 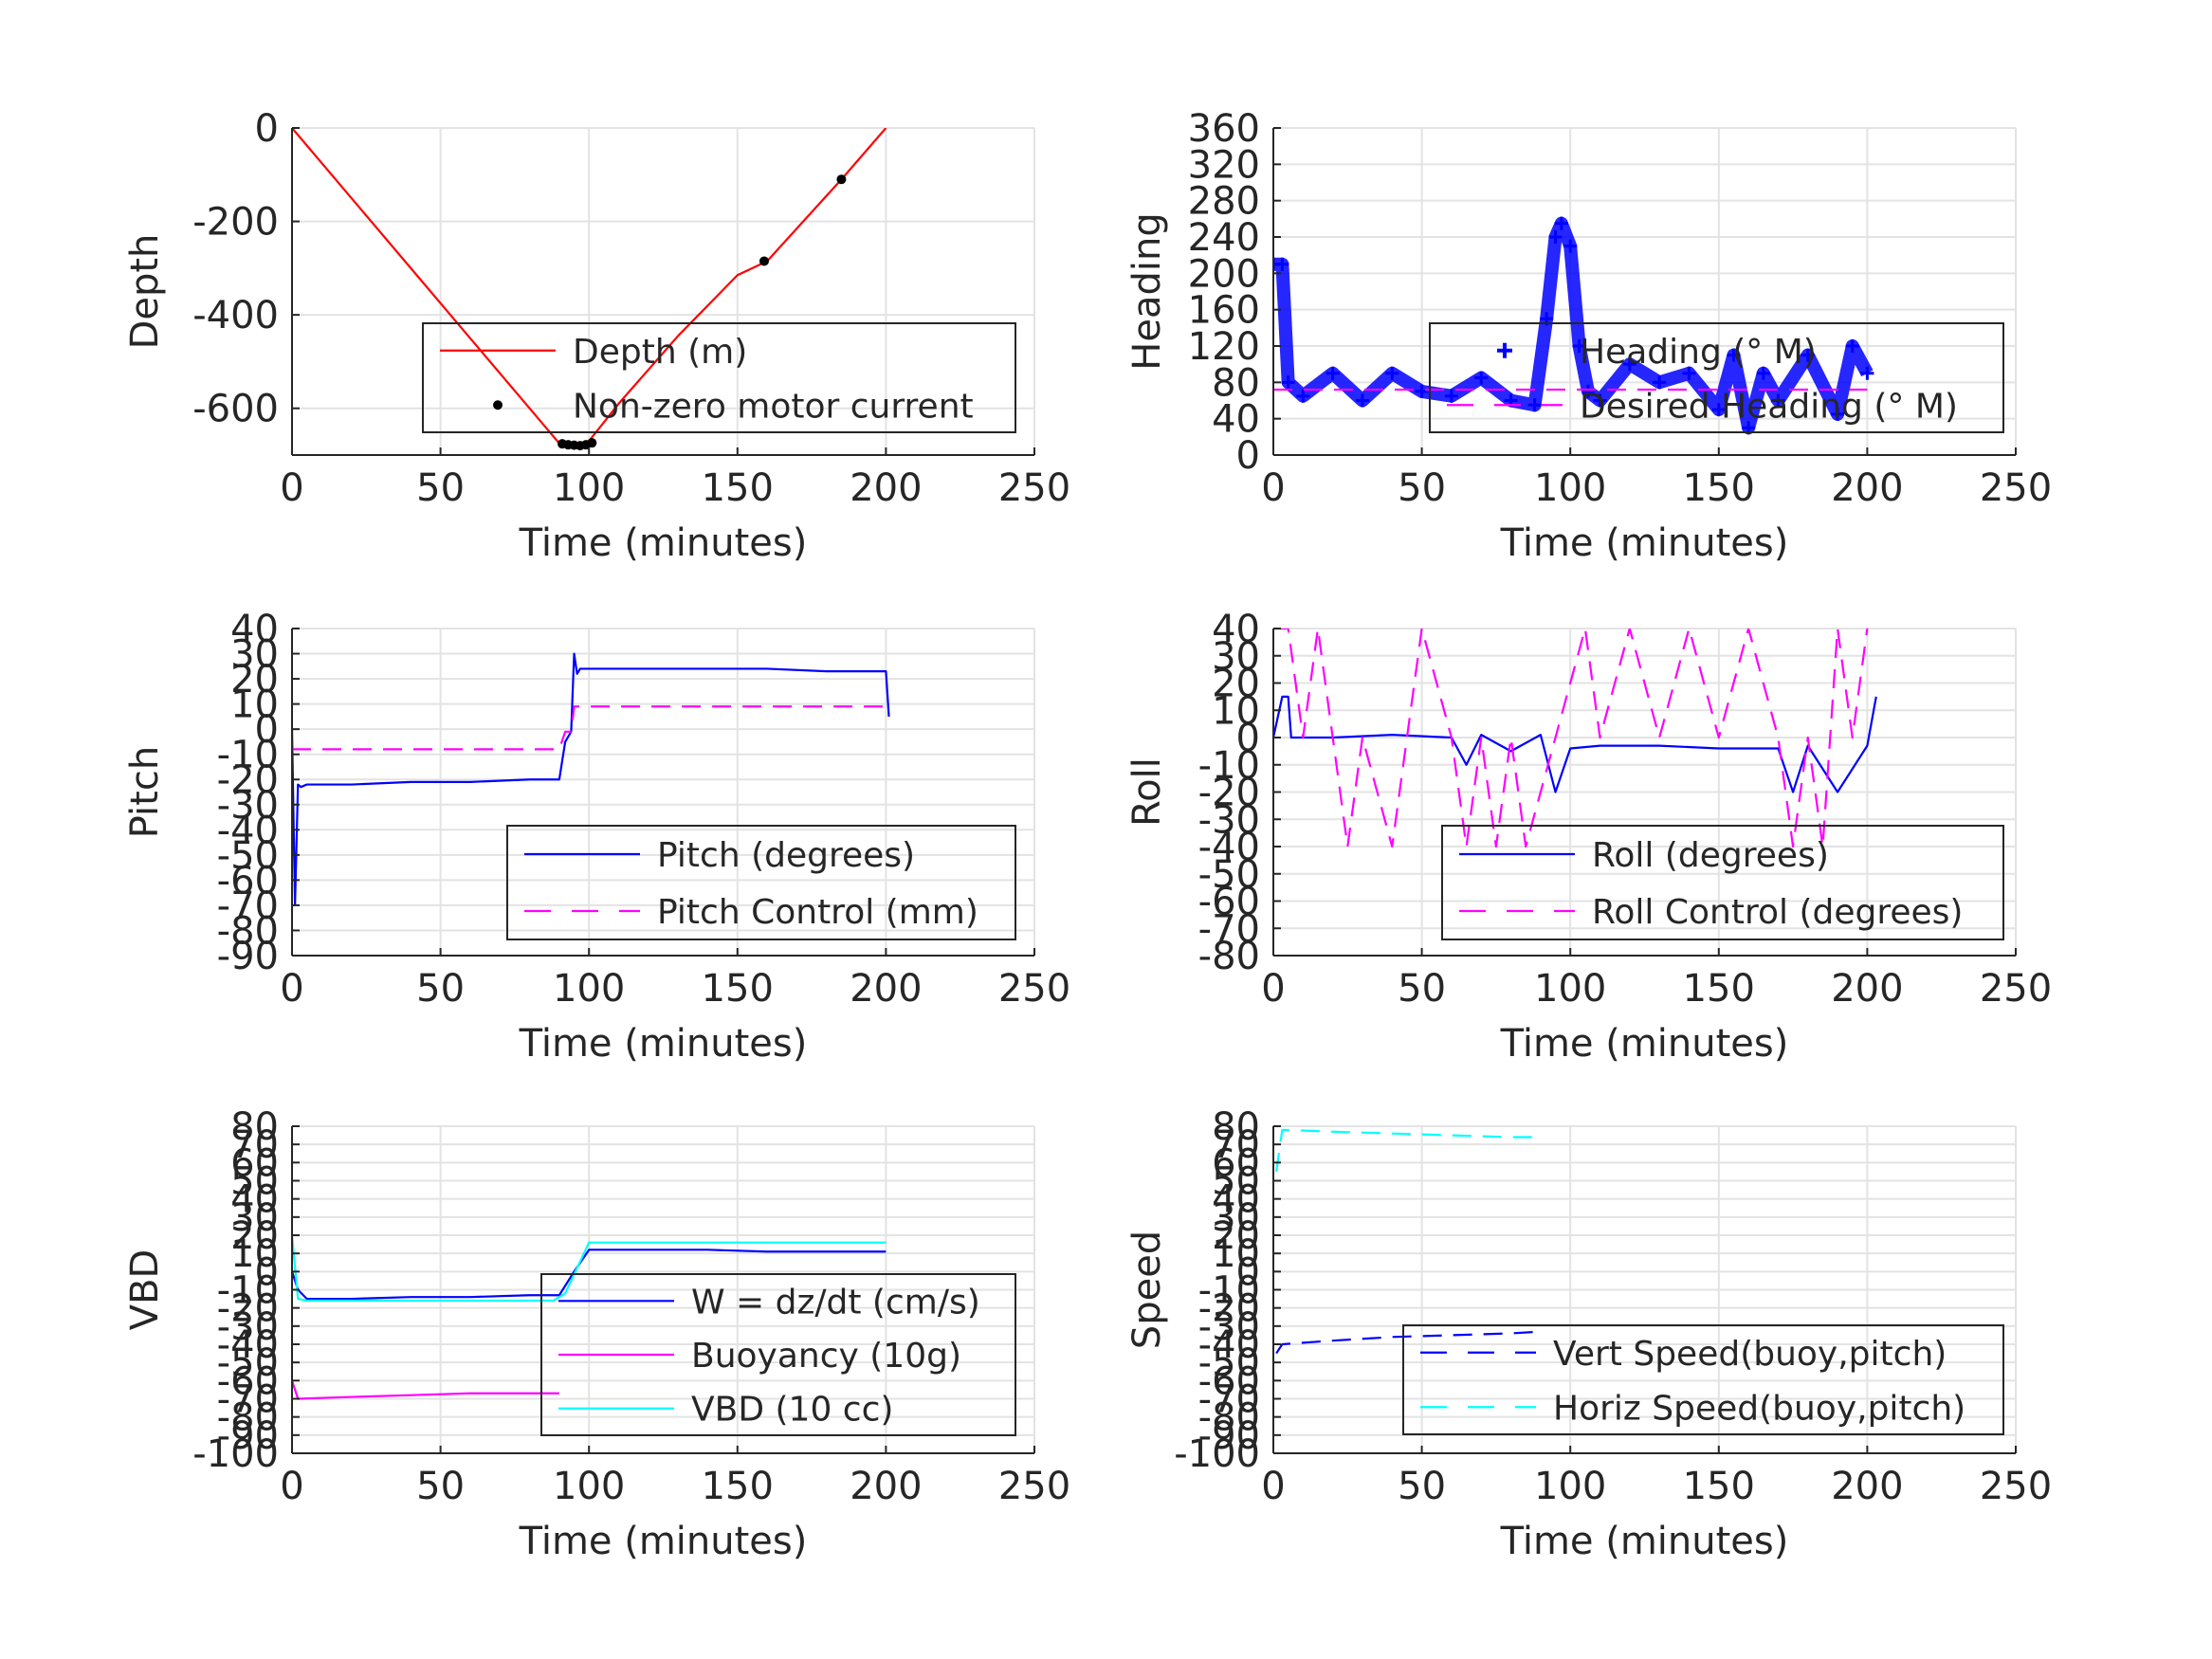 I want to click on legend-marker, so click(x=1504, y=350).